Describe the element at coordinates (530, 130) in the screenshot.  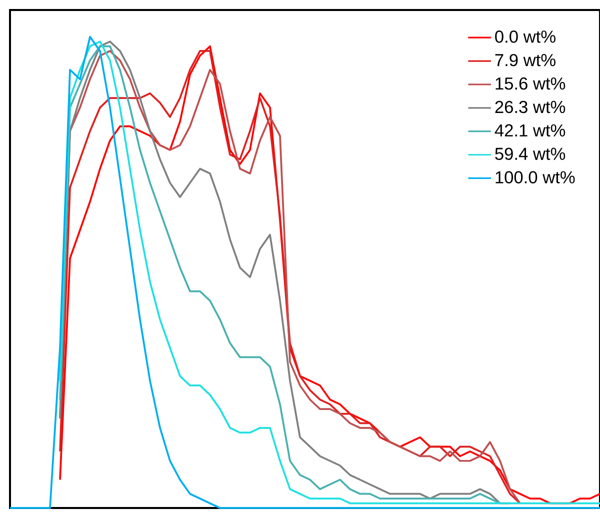
I see `legend-label: 42.1 wt%` at that location.